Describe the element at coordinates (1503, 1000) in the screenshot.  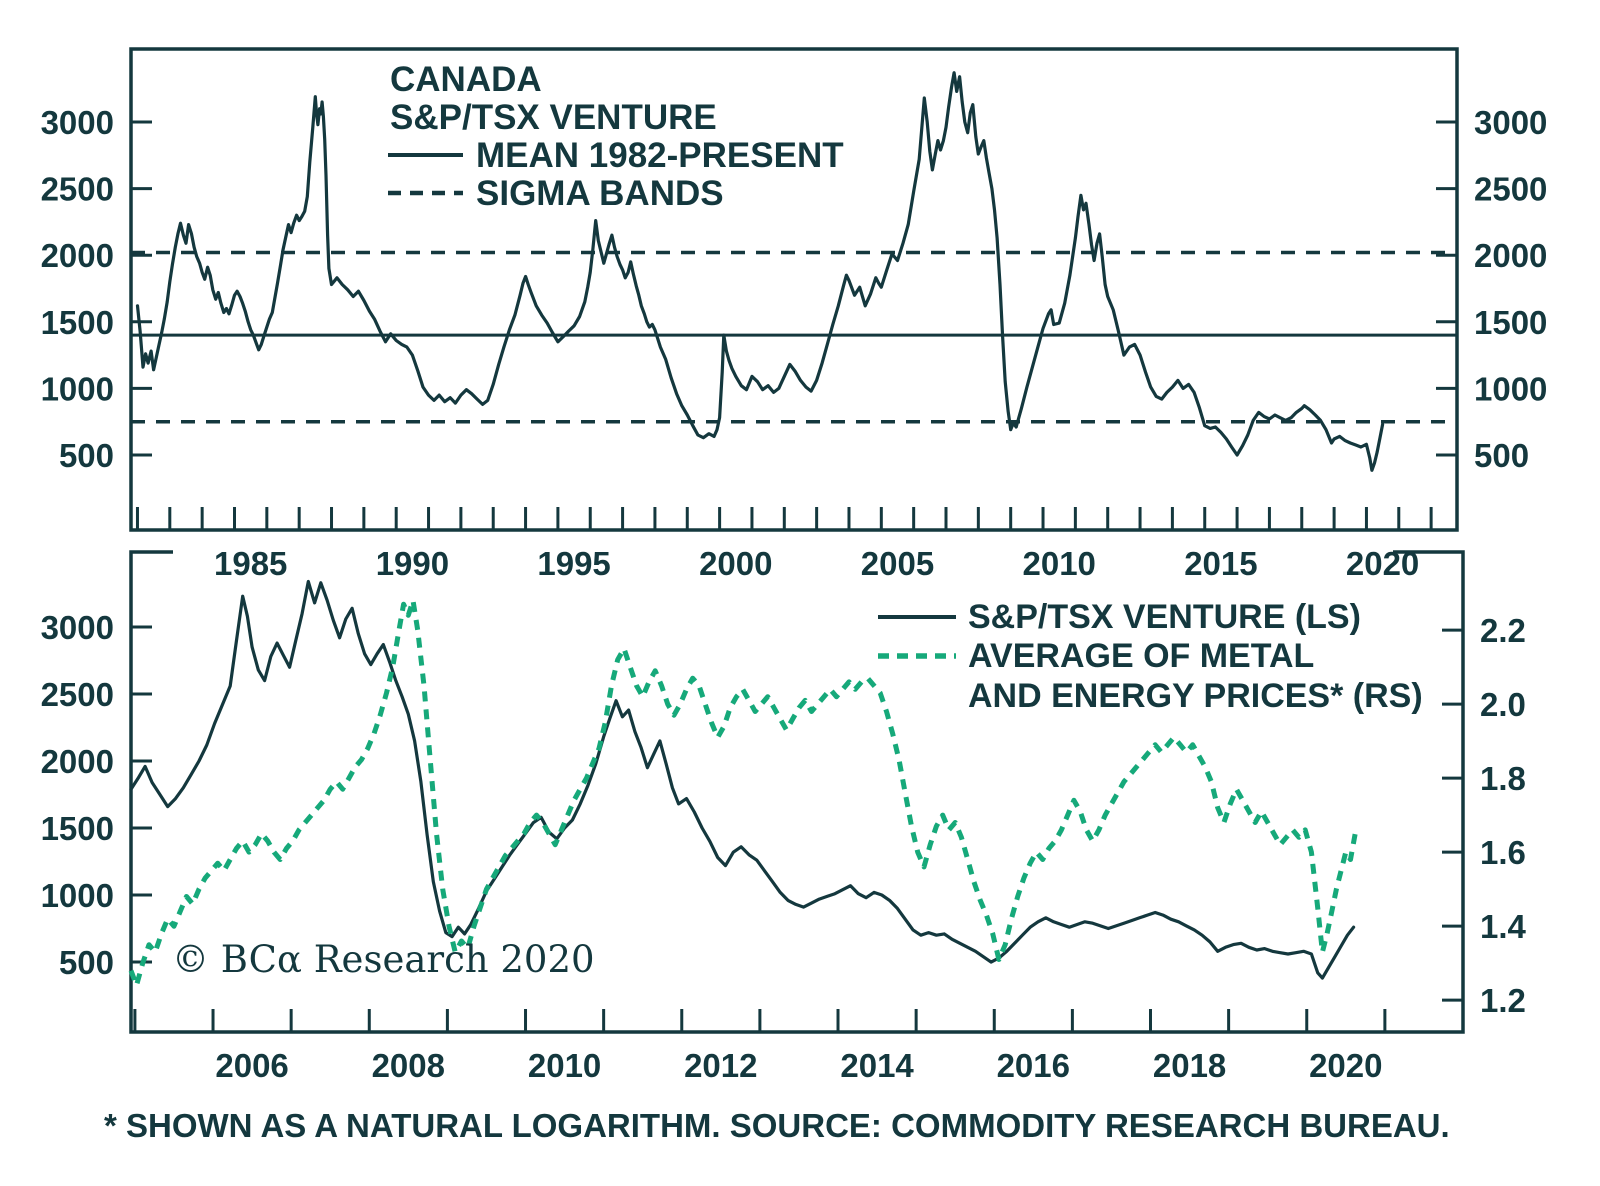
I see `y-tick-label-right: 1.2` at that location.